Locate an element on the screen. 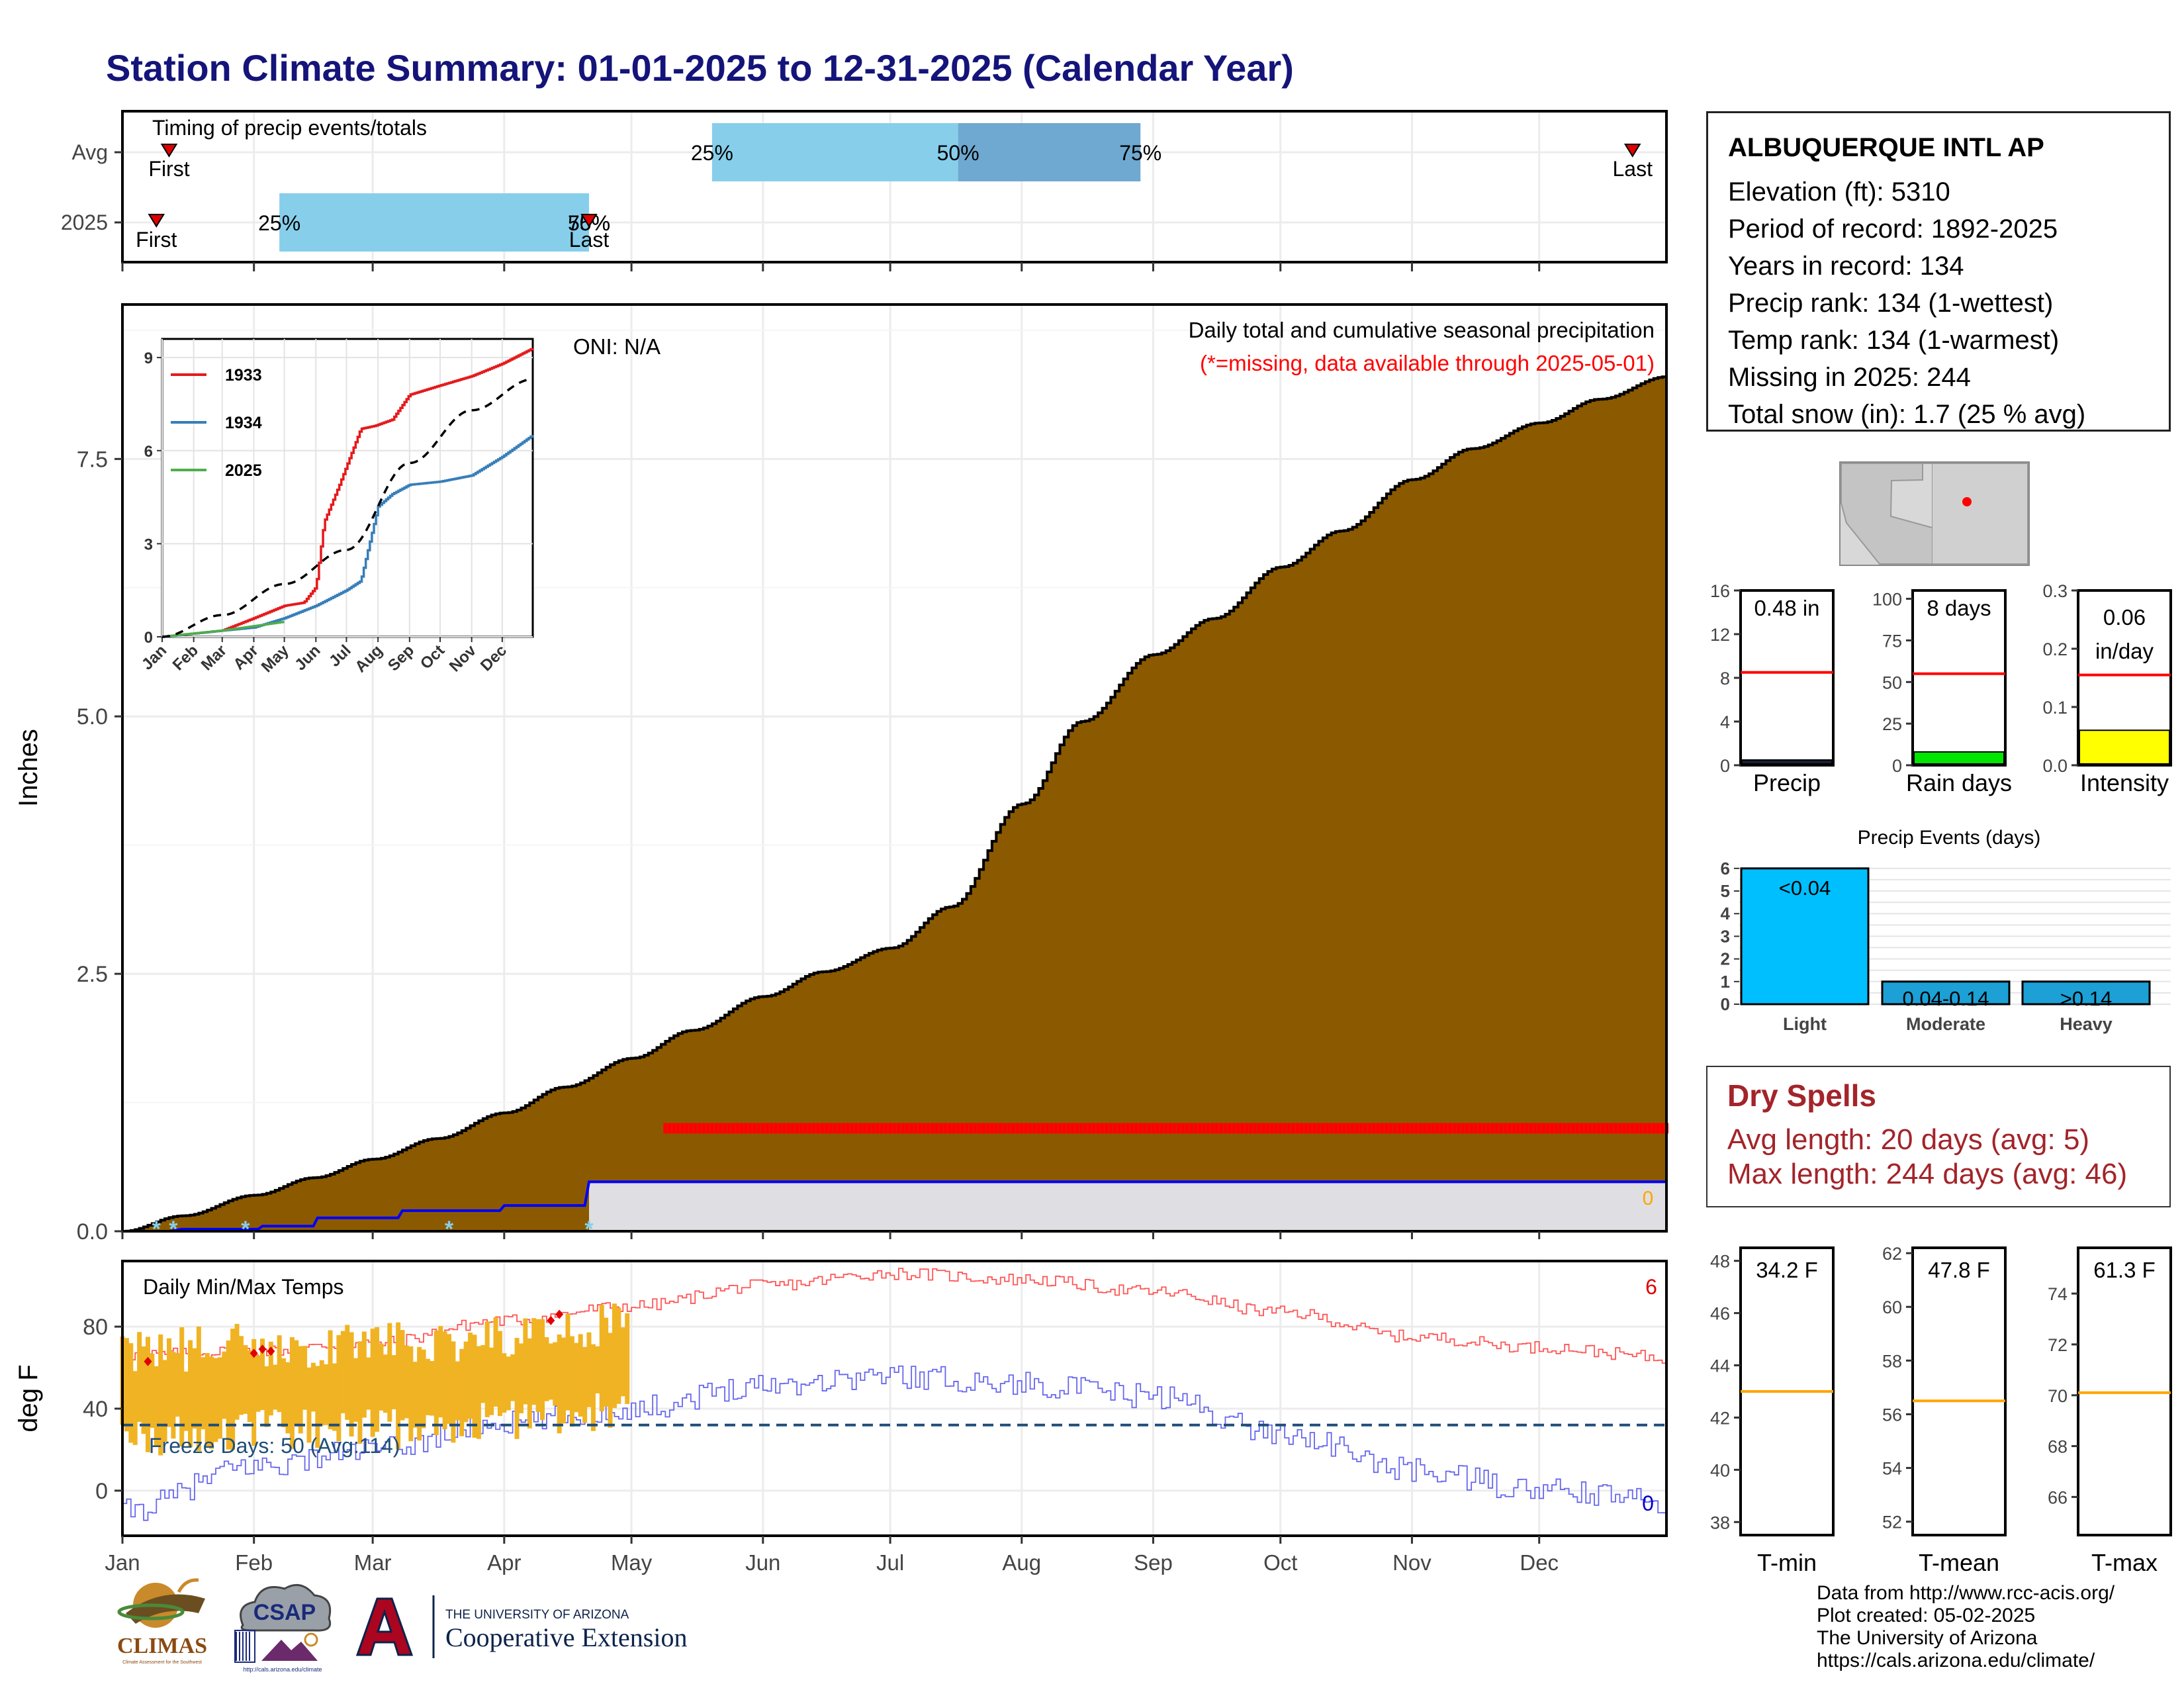  temp-summary-label-1: T-mean is located at coordinates (1959, 1562).